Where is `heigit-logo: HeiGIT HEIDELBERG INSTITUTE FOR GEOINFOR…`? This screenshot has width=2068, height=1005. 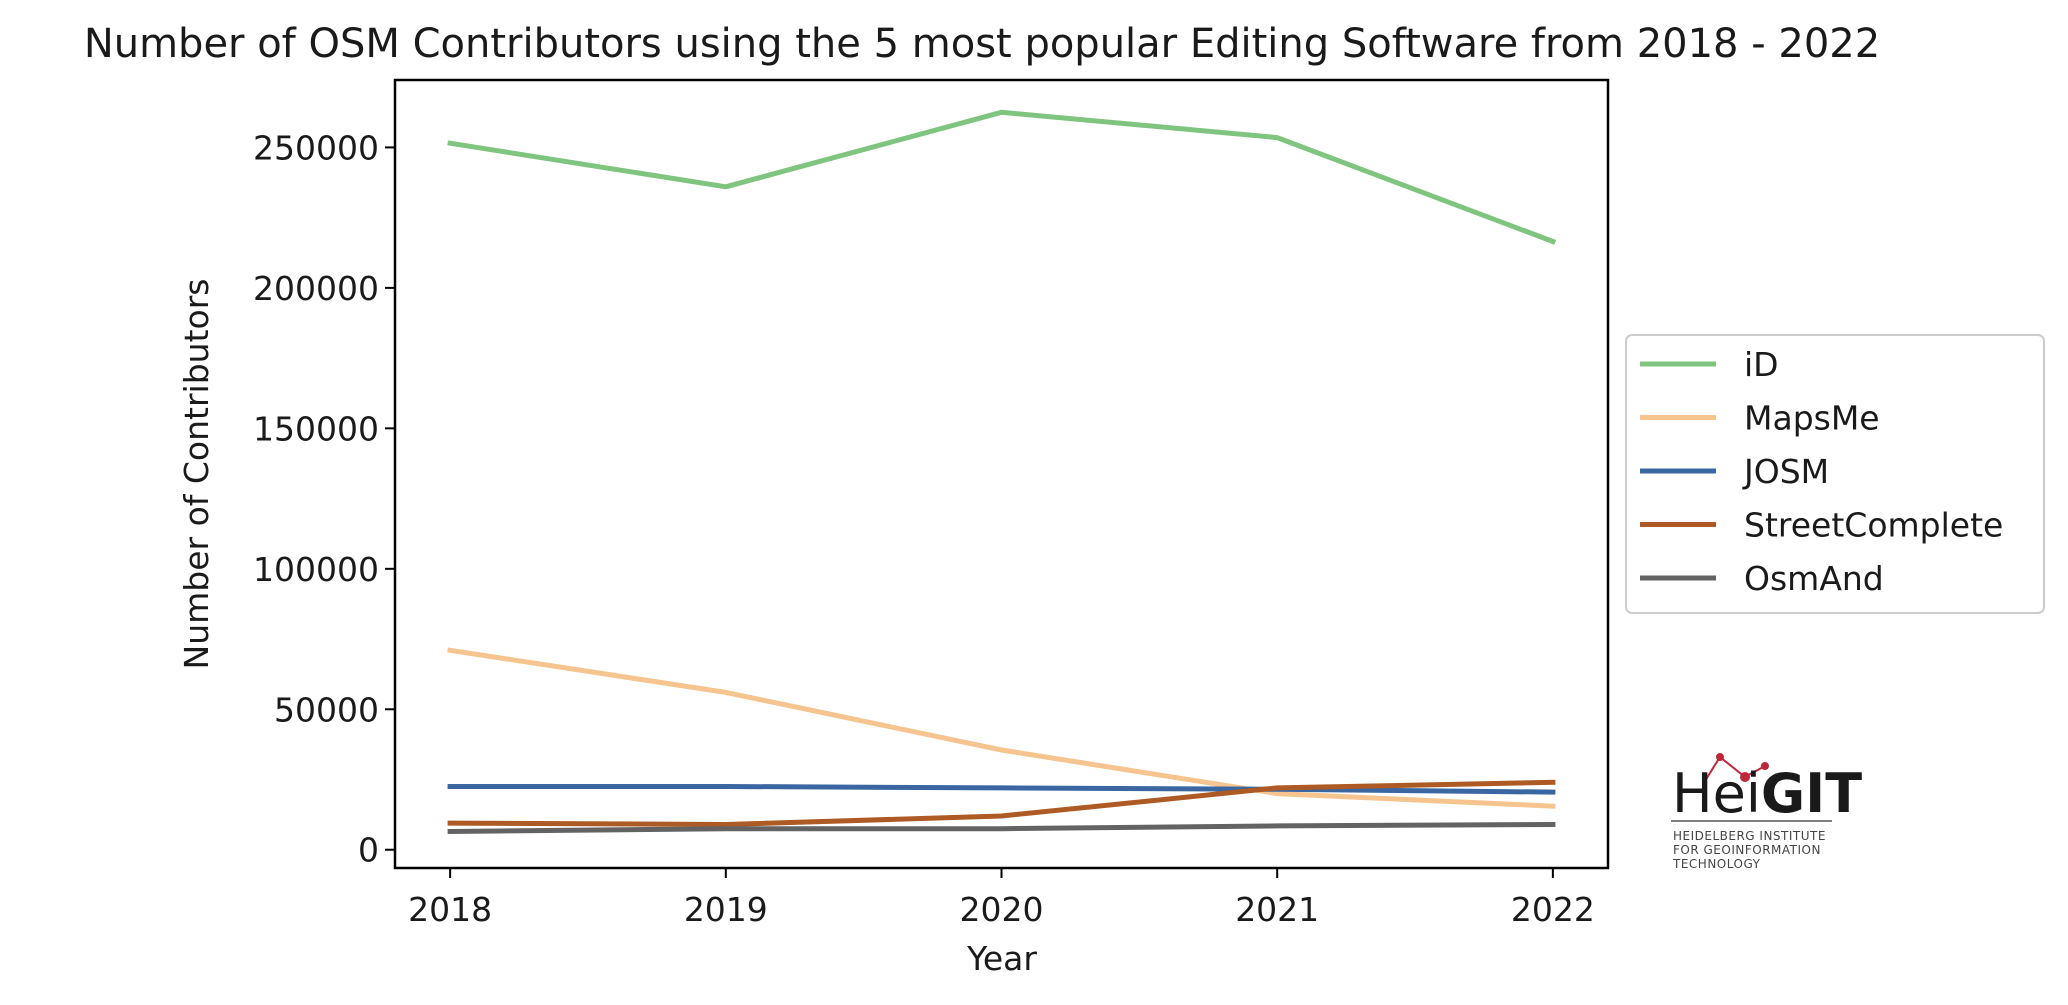 heigit-logo: HeiGIT HEIDELBERG INSTITUTE FOR GEOINFOR… is located at coordinates (1766, 812).